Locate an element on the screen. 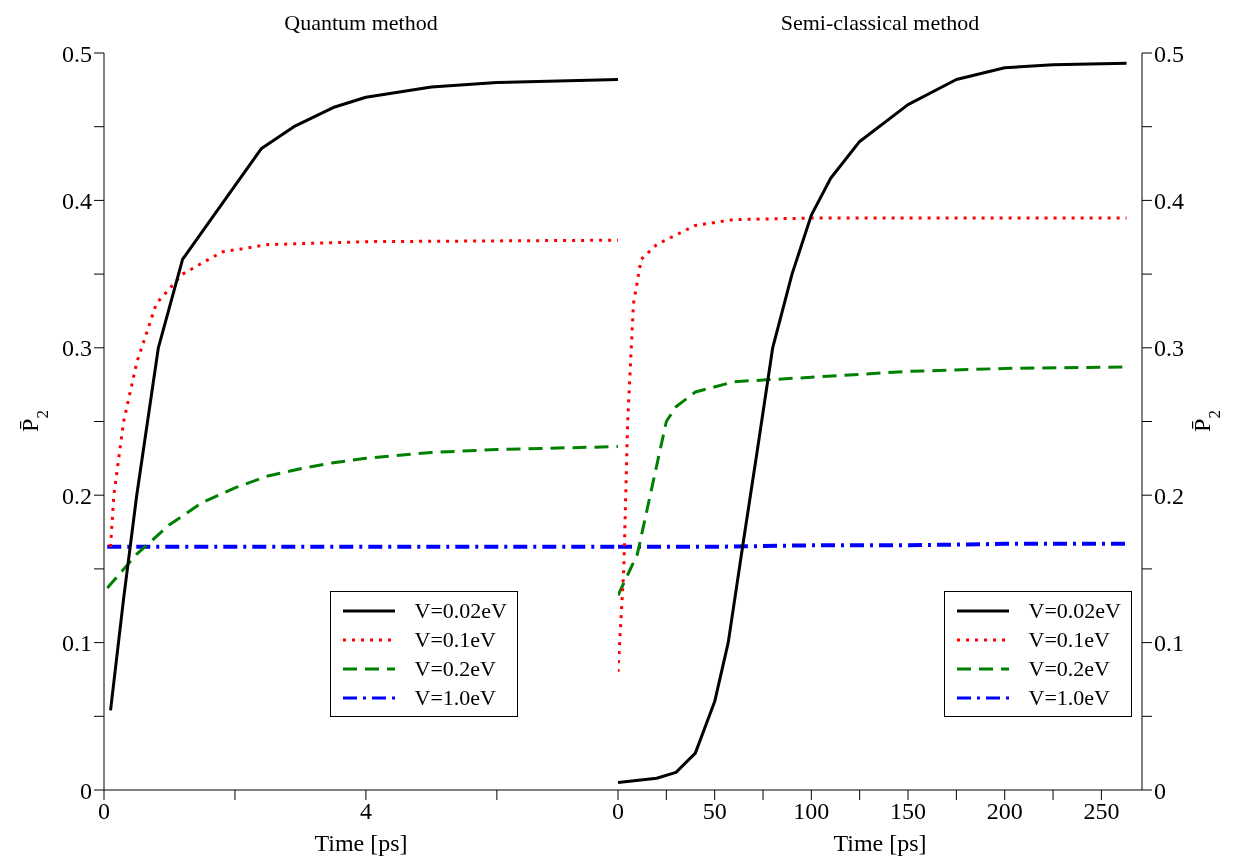  x-tick-label: 200 is located at coordinates (1004, 811).